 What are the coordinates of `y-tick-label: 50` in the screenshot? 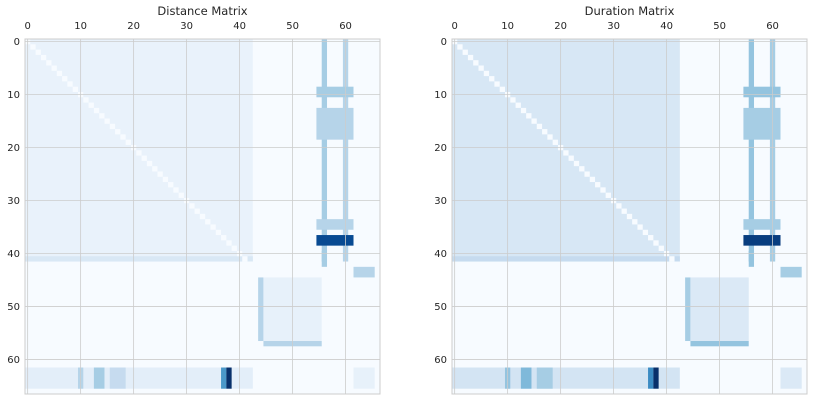 It's located at (440, 307).